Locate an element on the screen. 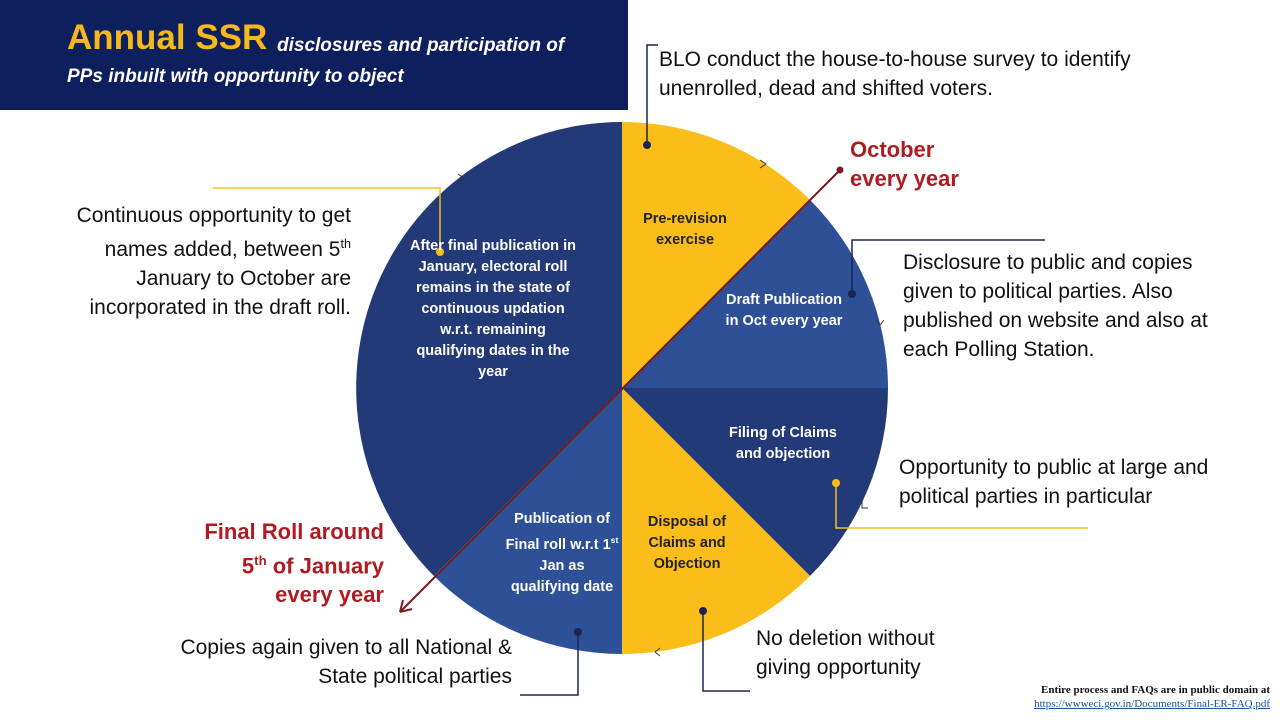 This screenshot has height=720, width=1280. title-sub-line2: PPs inbuilt with opportunity to object is located at coordinates (235, 76).